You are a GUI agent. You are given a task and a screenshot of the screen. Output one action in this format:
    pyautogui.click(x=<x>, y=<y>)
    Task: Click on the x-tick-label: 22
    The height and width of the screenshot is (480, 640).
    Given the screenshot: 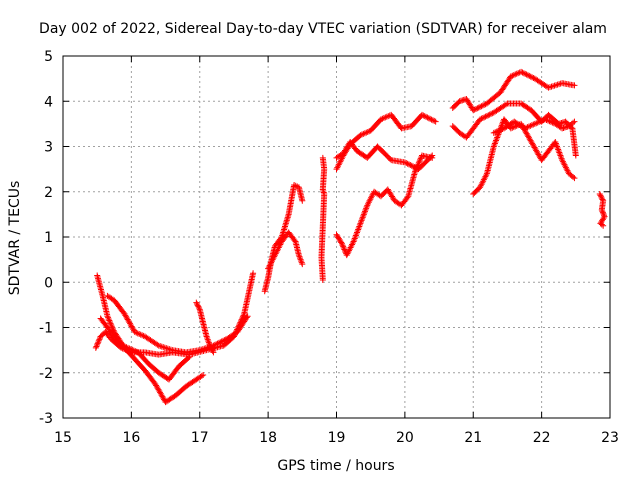 What is the action you would take?
    pyautogui.click(x=542, y=438)
    